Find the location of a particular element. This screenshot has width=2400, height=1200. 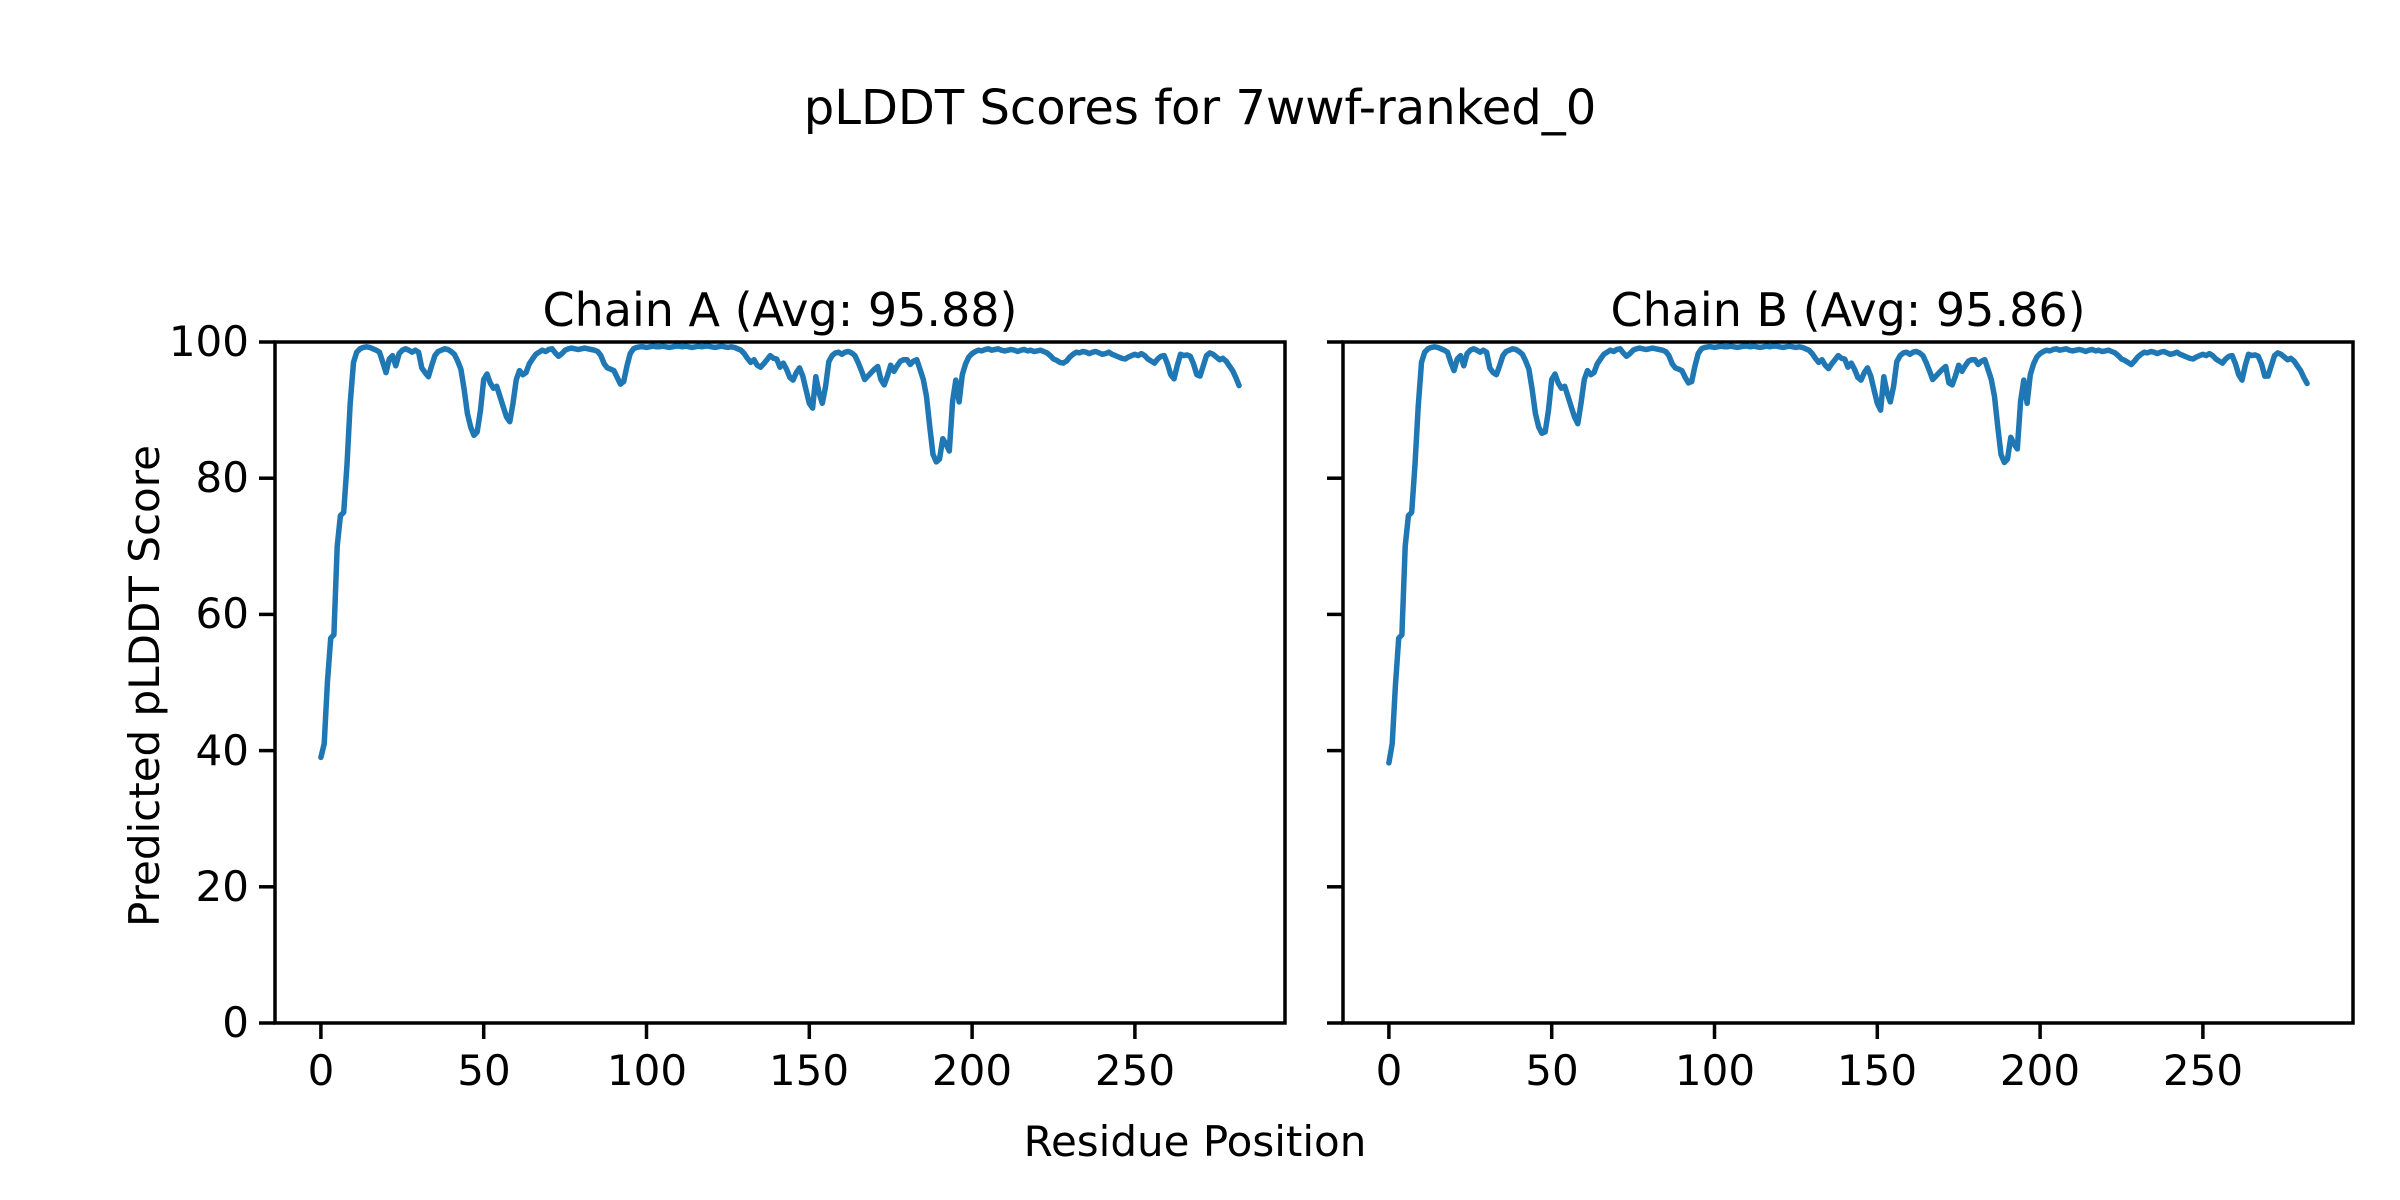

y-tick-label: 0 is located at coordinates (235, 1022).